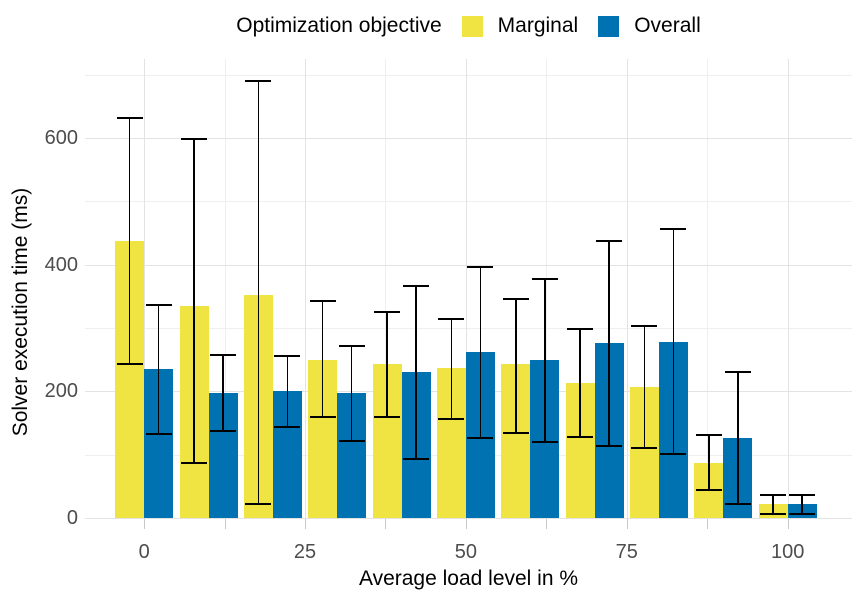  Describe the element at coordinates (787, 552) in the screenshot. I see `x-axis-tick-label-100: 100` at that location.